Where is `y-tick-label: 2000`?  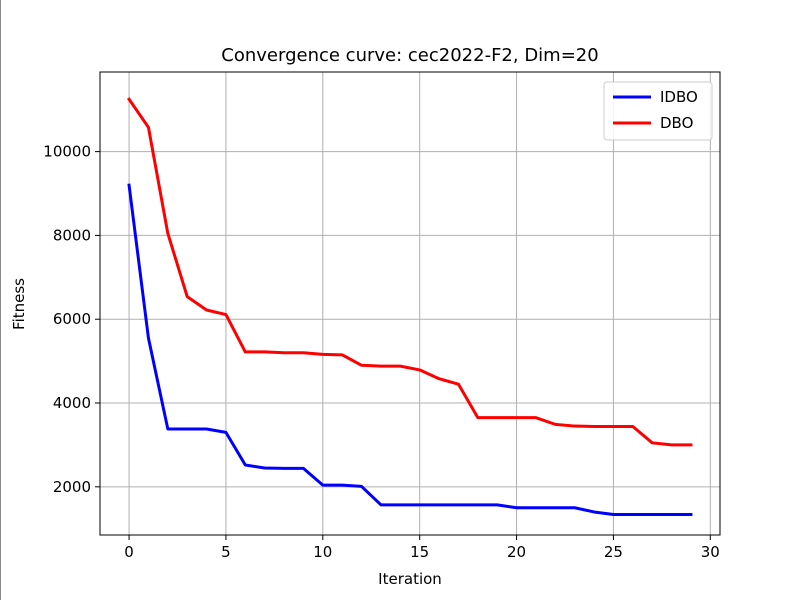 y-tick-label: 2000 is located at coordinates (72, 487).